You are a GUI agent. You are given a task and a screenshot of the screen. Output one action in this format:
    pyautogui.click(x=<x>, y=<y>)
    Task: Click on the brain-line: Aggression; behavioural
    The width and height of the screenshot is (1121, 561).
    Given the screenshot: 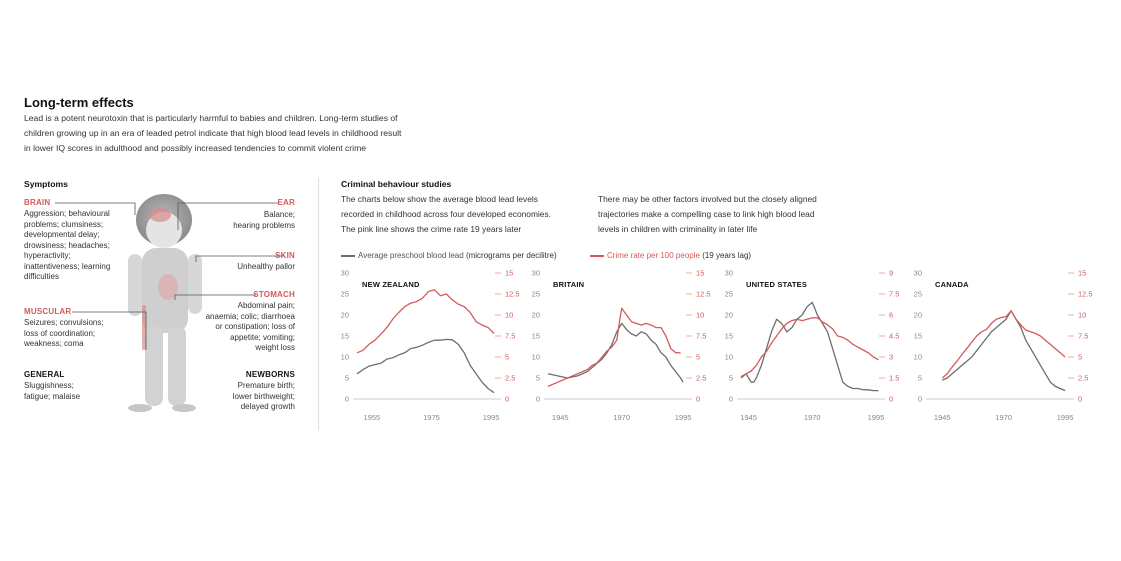 What is the action you would take?
    pyautogui.click(x=67, y=213)
    